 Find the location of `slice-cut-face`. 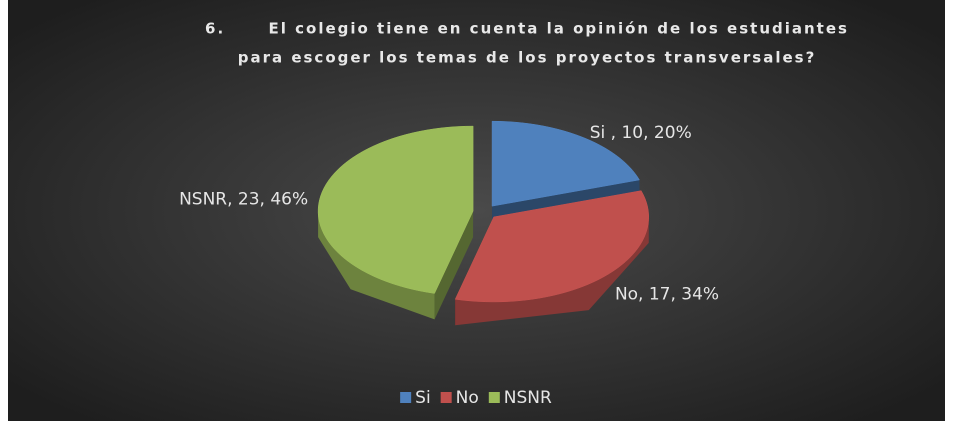

slice-cut-face is located at coordinates (454, 265).